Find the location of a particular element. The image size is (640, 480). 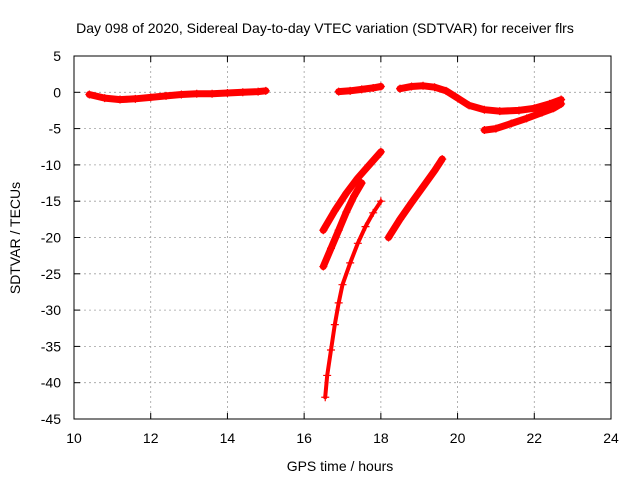

x-tick-labels: 10 12 14 16 18 20 22 24 is located at coordinates (342, 438).